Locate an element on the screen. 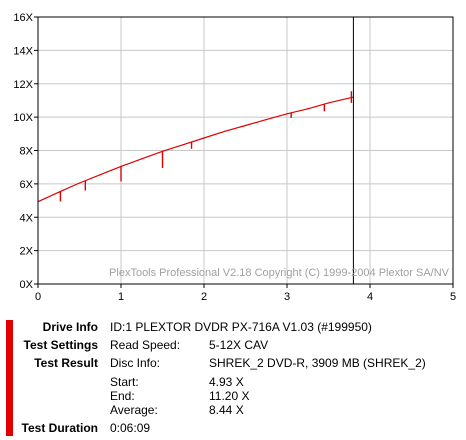  average-label: Average: is located at coordinates (134, 410).